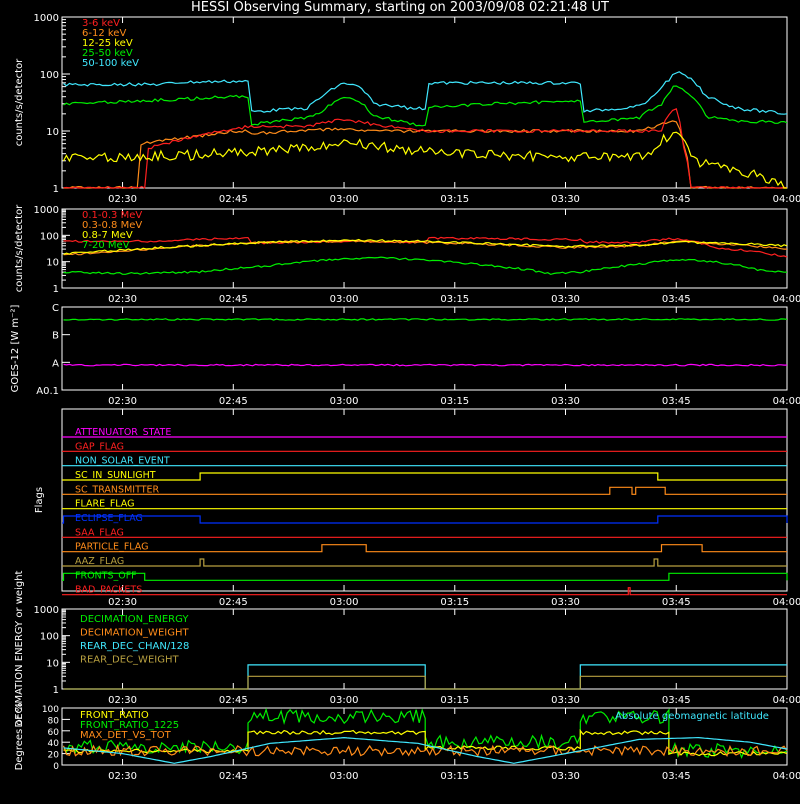  I want to click on panel4-xtick-label: 03:30, so click(565, 602).